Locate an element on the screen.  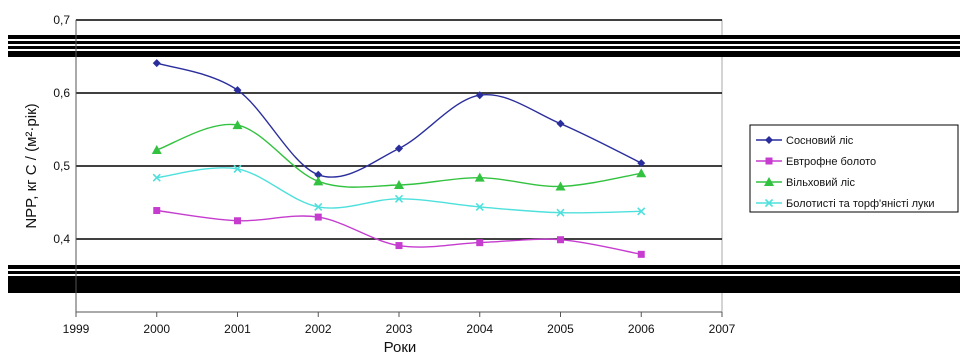
x-tick-label: 2001 is located at coordinates (237, 329).